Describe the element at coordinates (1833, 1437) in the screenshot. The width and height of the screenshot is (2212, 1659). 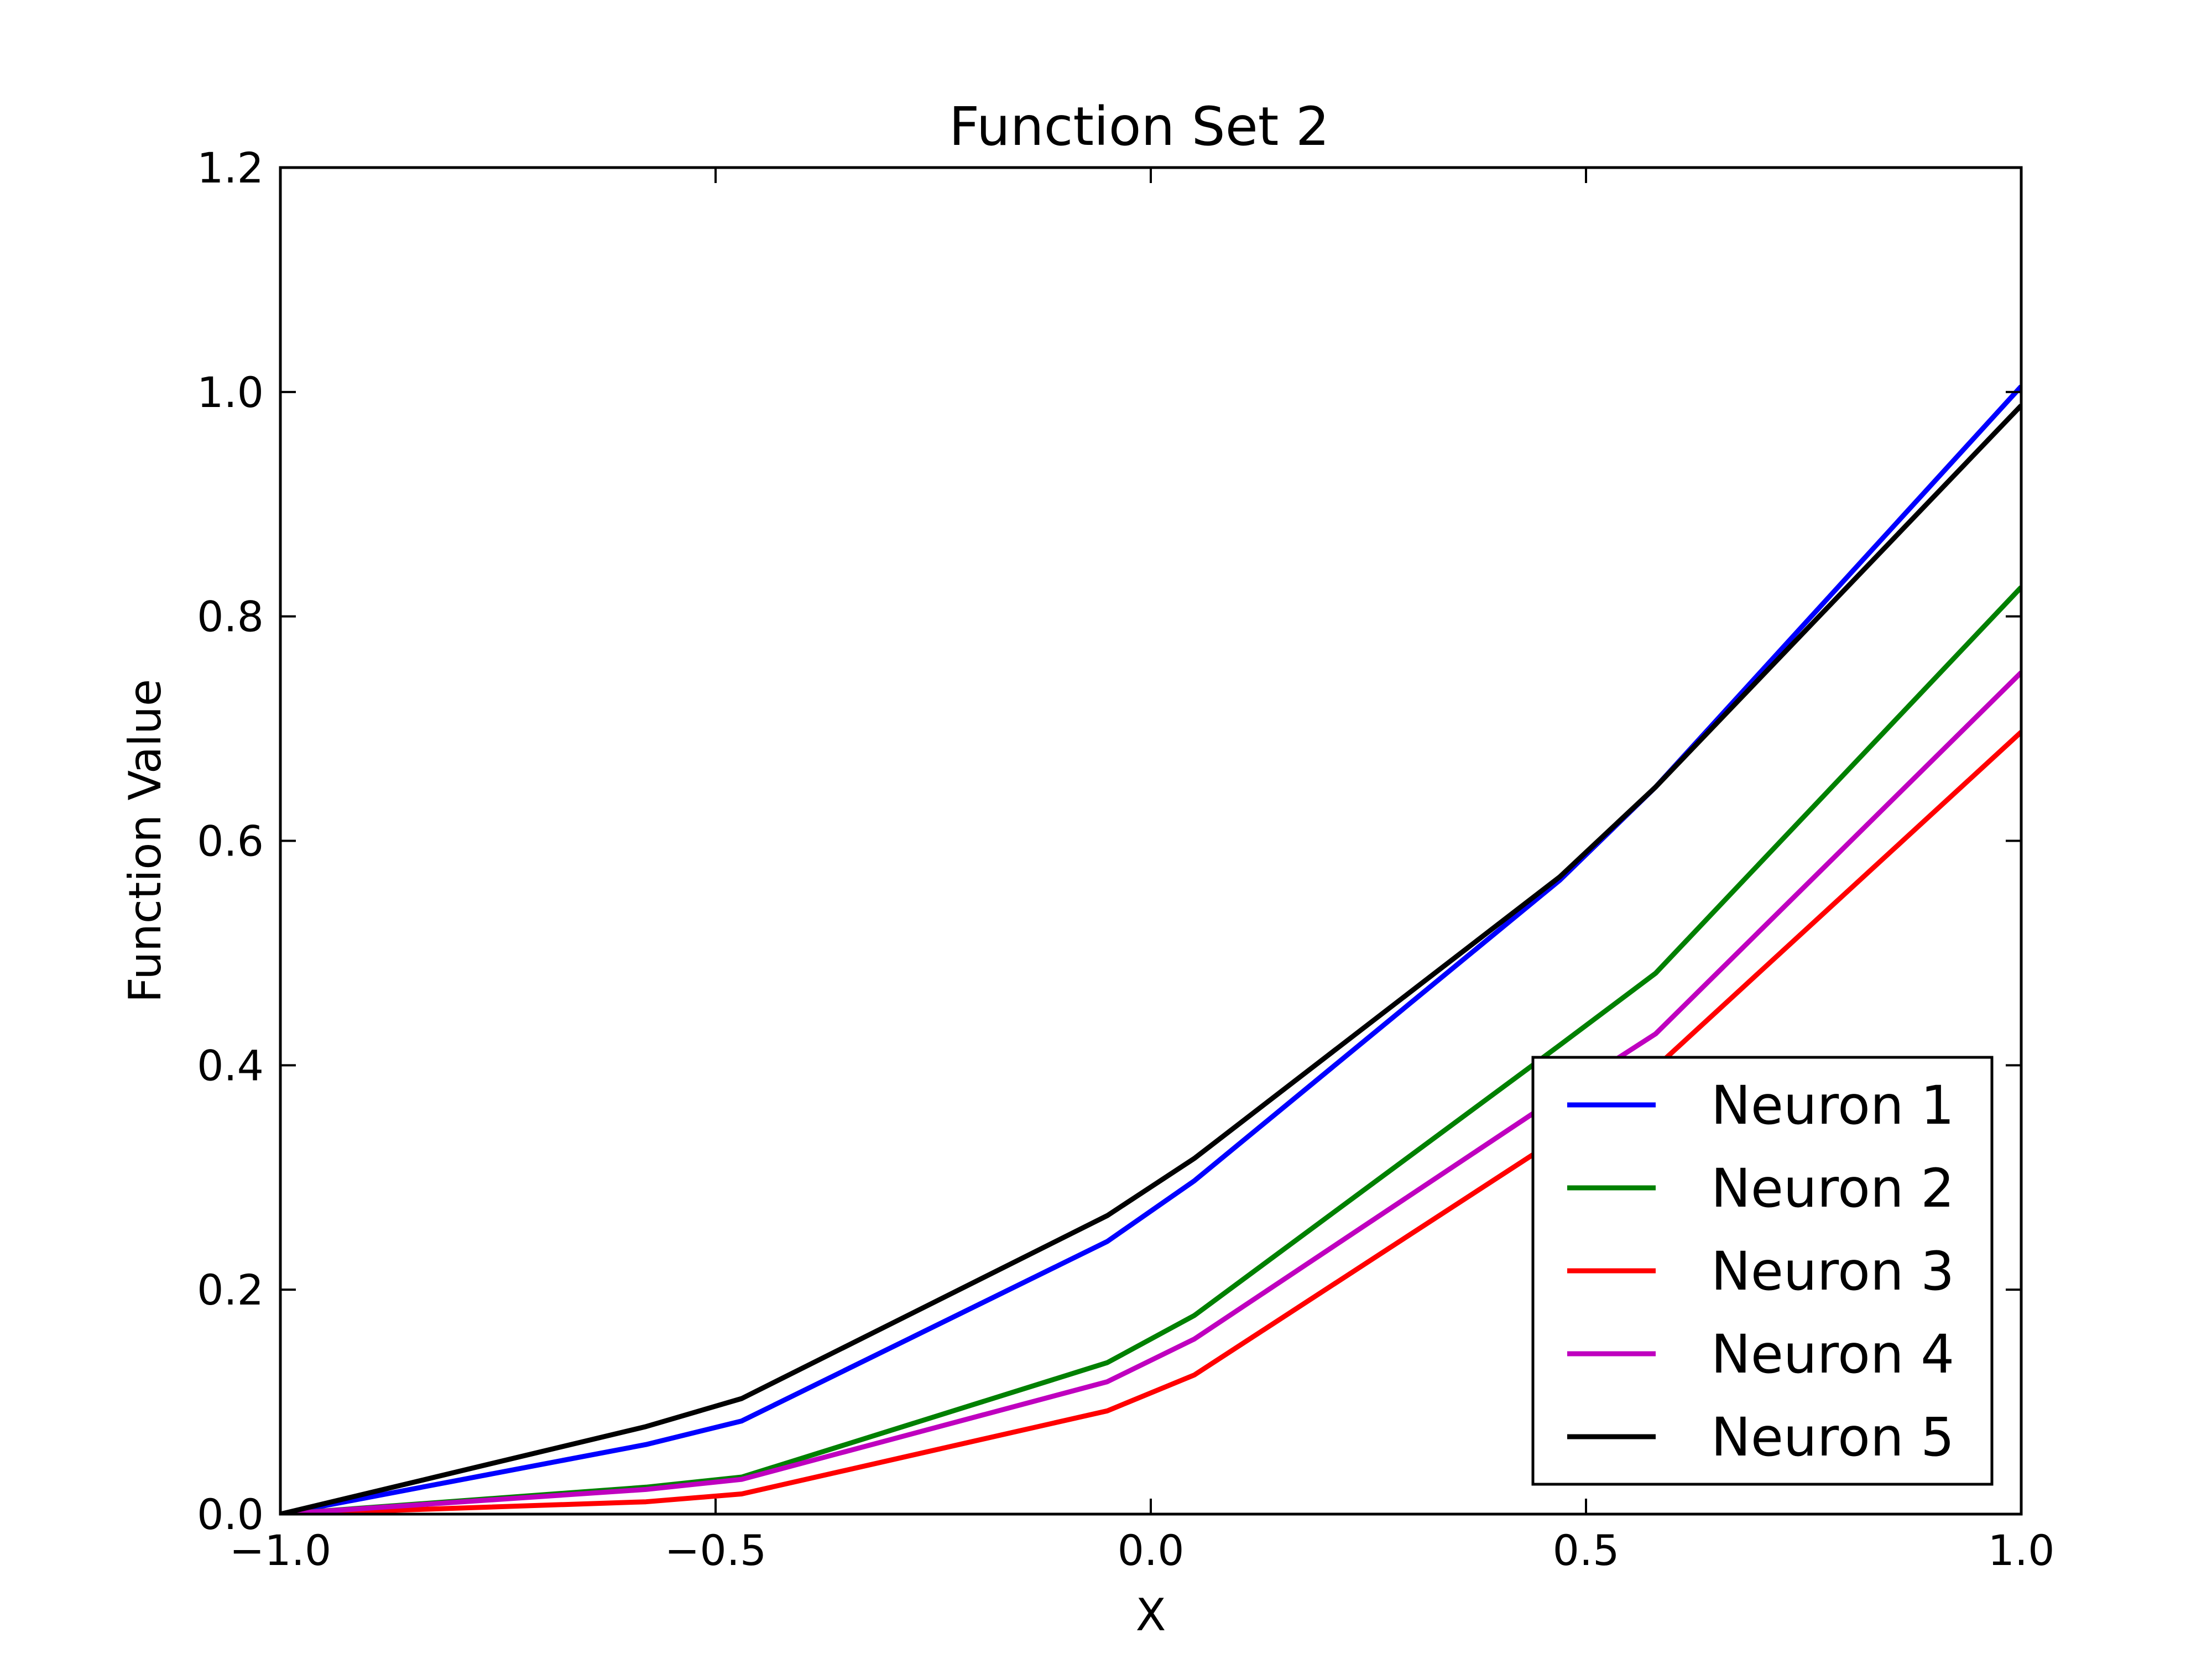
I see `legend-label-5: Neuron 5` at that location.